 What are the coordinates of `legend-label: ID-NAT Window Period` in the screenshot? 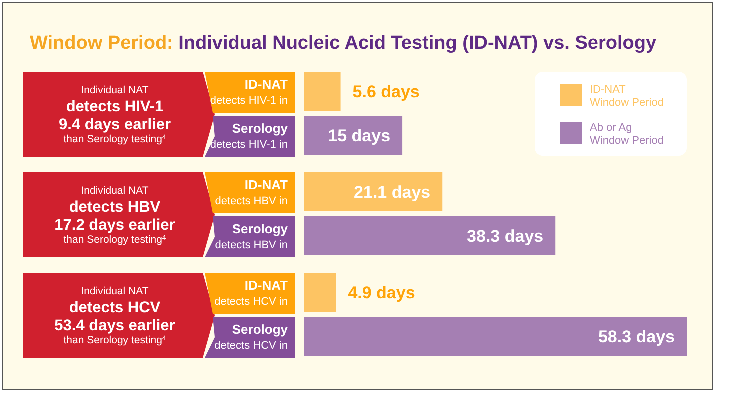 It's located at (627, 96).